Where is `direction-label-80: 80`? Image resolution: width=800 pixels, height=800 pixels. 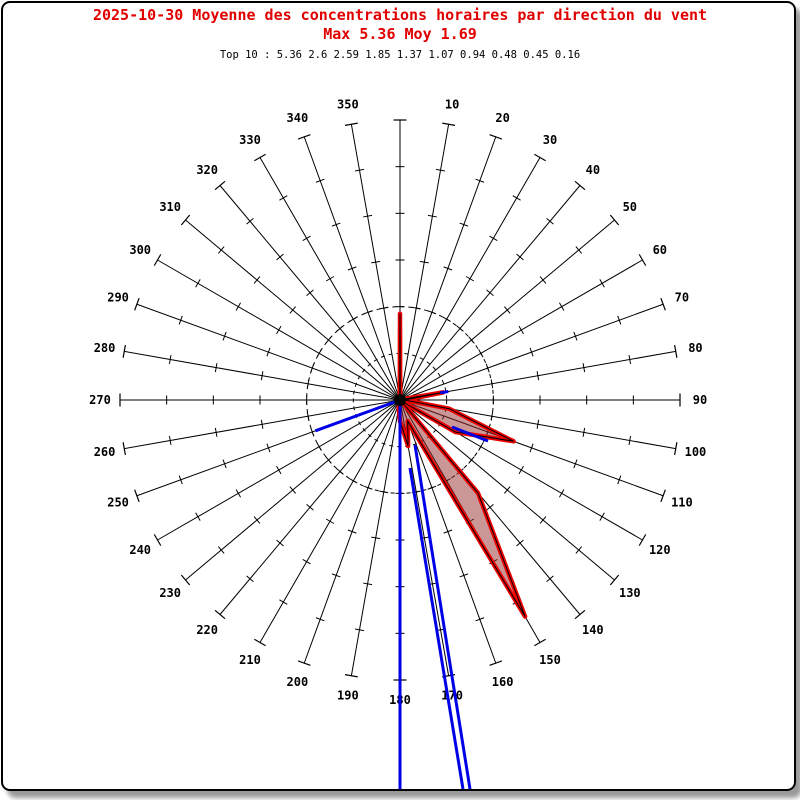 direction-label-80: 80 is located at coordinates (695, 348).